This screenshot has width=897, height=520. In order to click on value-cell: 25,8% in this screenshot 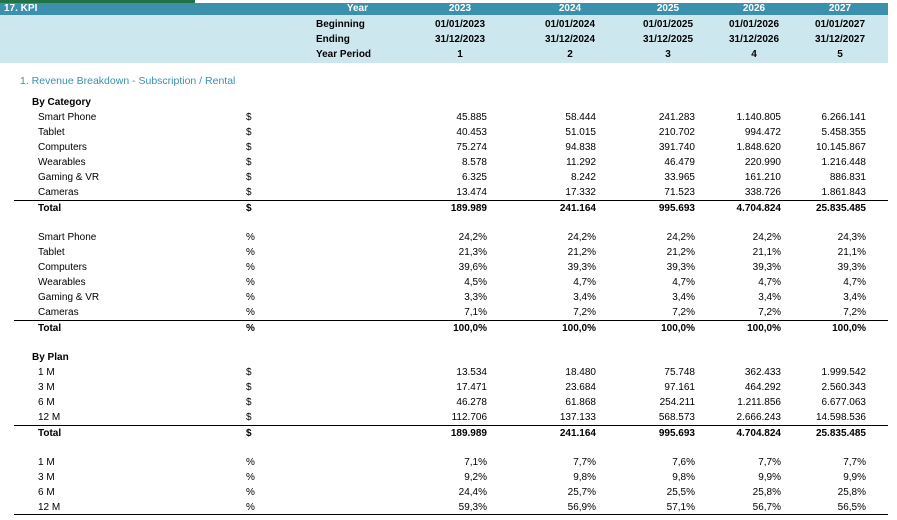, I will do `click(851, 492)`.